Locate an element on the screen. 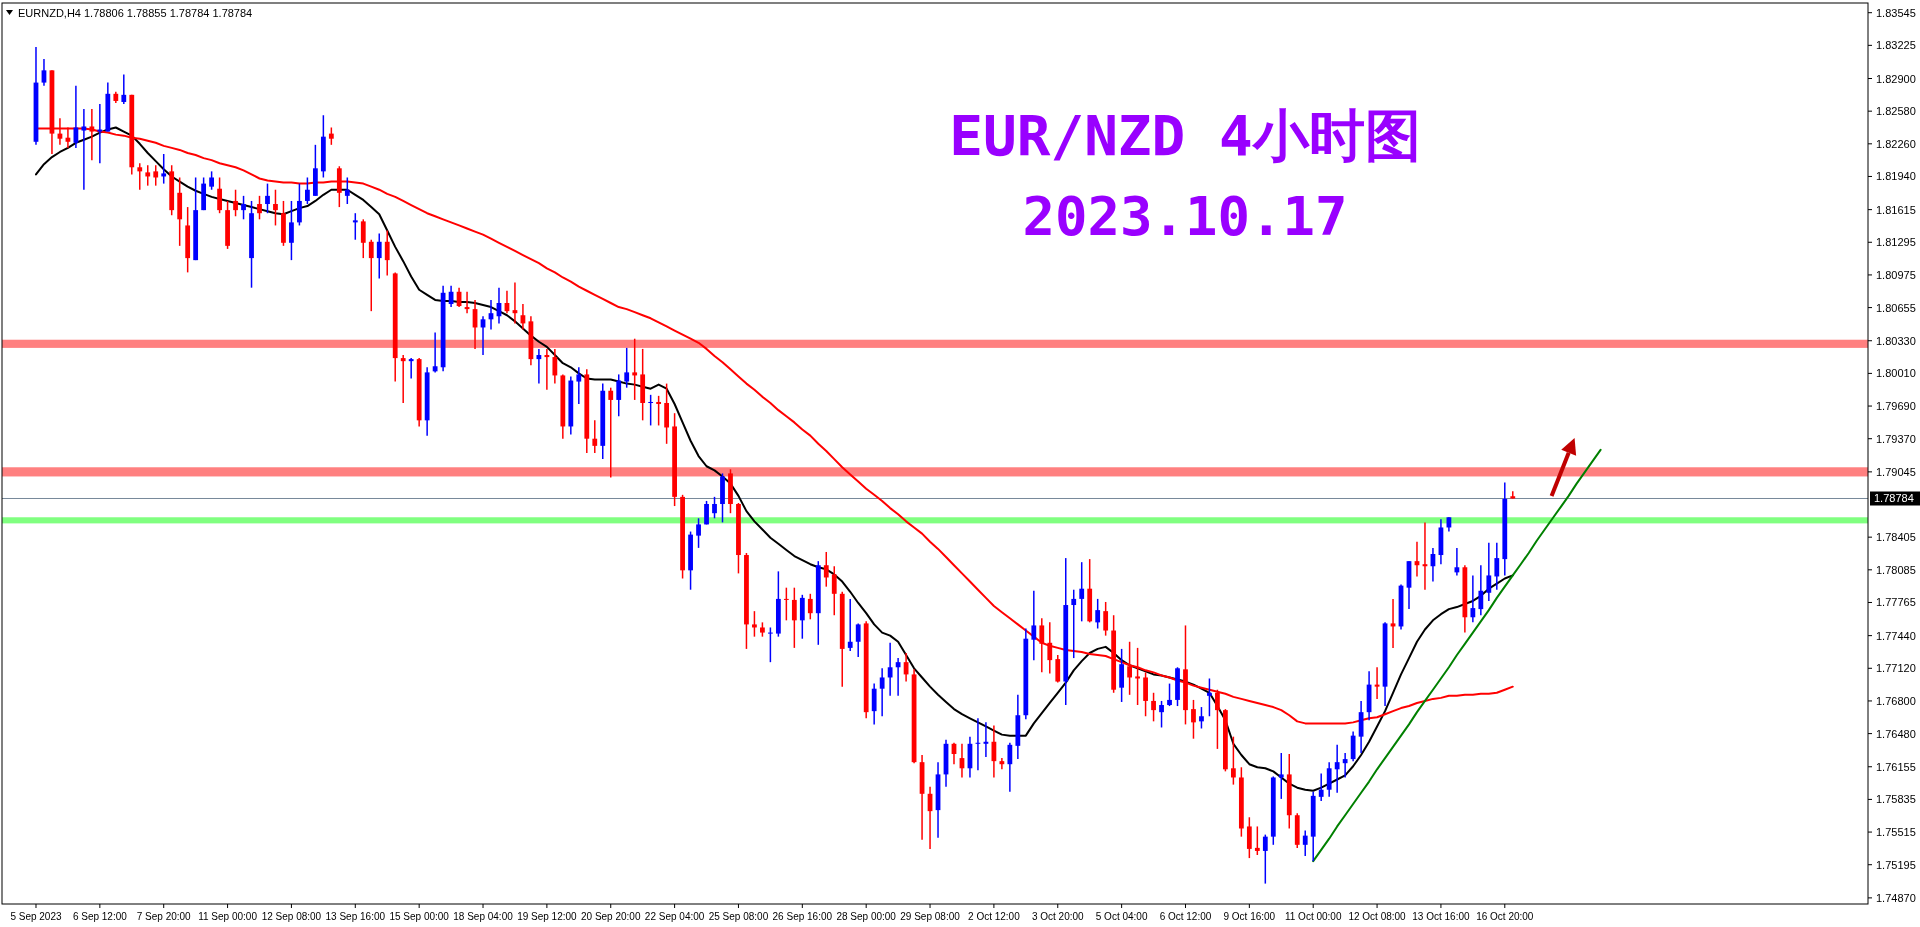  y-tick-label: 1.80655 is located at coordinates (1896, 307).